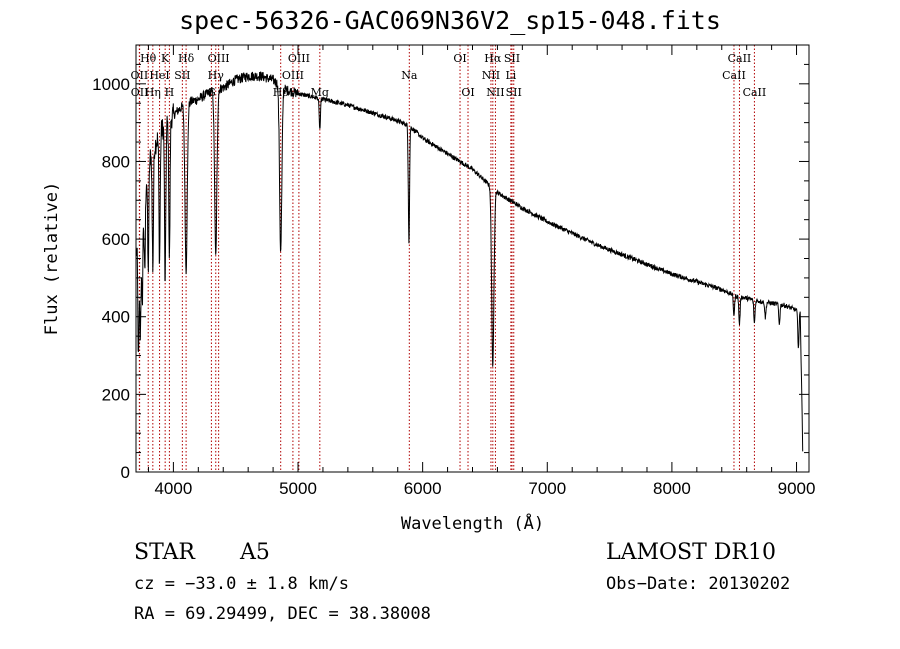 The height and width of the screenshot is (649, 900). What do you see at coordinates (164, 552) in the screenshot?
I see `object-class: STAR` at bounding box center [164, 552].